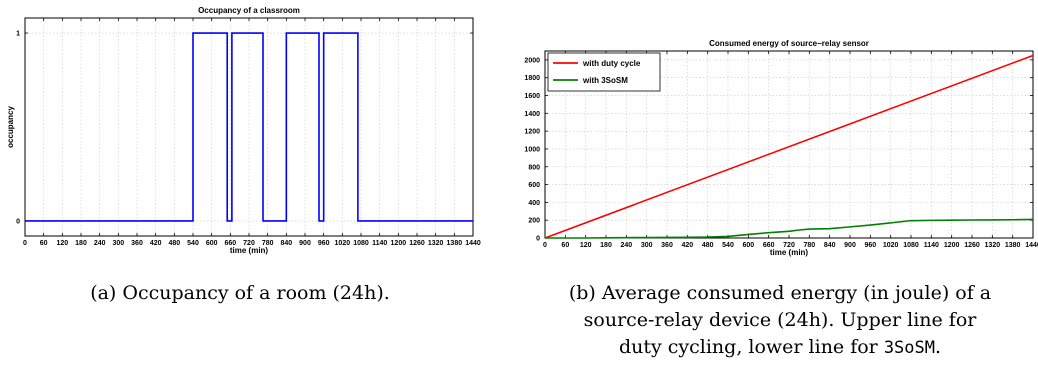 The width and height of the screenshot is (1038, 367). I want to click on c0-xtick-label-4: 240, so click(100, 243).